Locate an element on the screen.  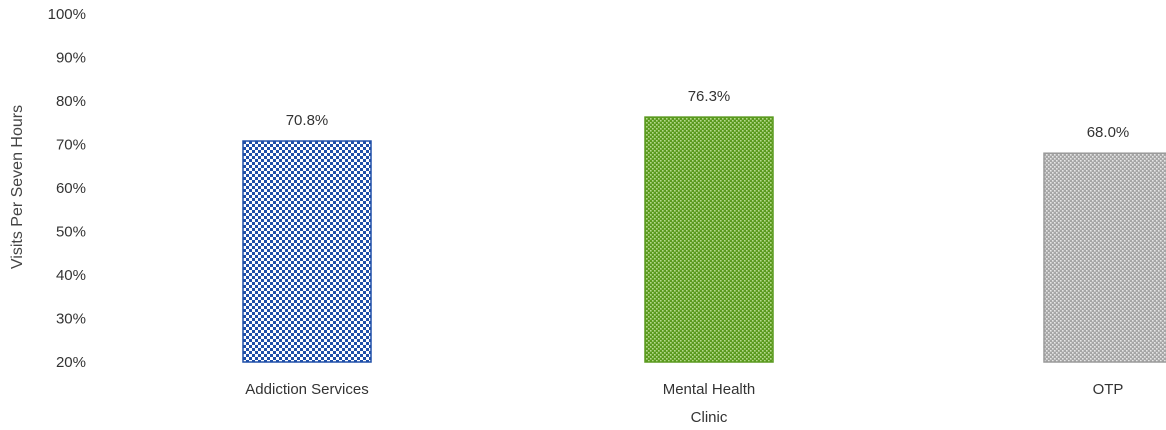
y-tick-label: 70% is located at coordinates (71, 145).